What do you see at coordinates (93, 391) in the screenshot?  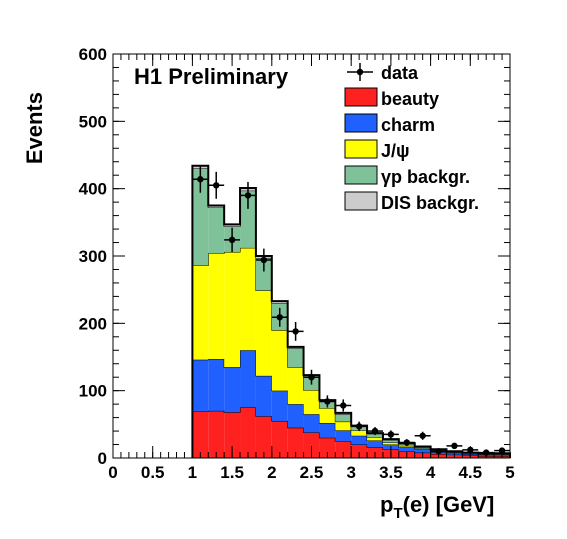 I see `y-tick-label: 100` at bounding box center [93, 391].